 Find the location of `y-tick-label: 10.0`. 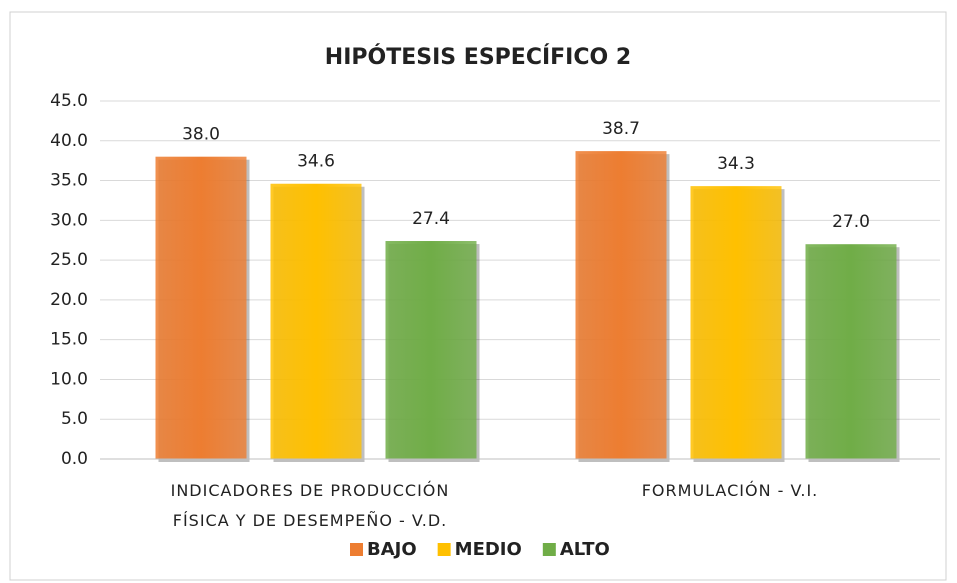

y-tick-label: 10.0 is located at coordinates (69, 379).